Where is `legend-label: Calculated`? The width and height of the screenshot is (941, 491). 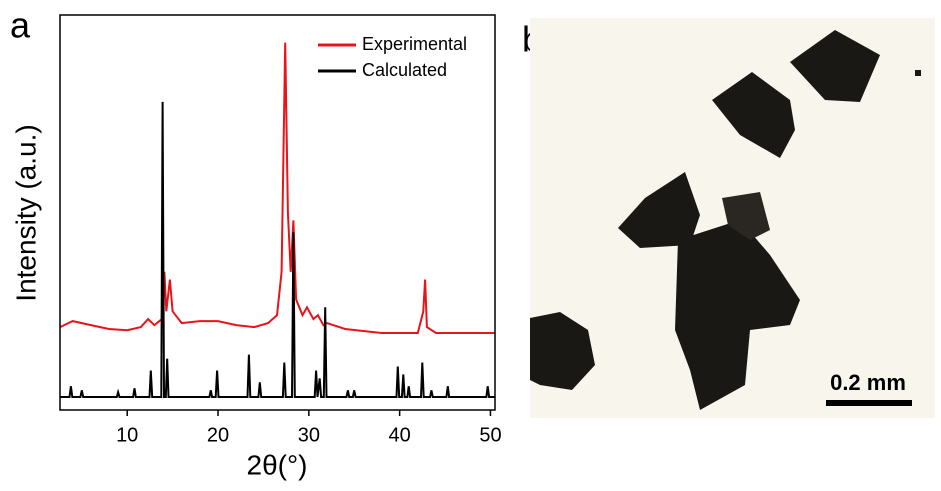 legend-label: Calculated is located at coordinates (404, 70).